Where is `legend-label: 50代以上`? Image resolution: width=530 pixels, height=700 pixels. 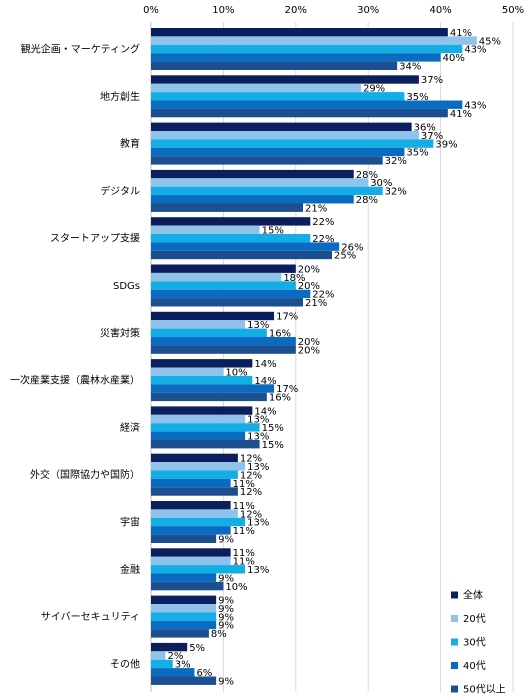 legend-label: 50代以上 is located at coordinates (484, 690).